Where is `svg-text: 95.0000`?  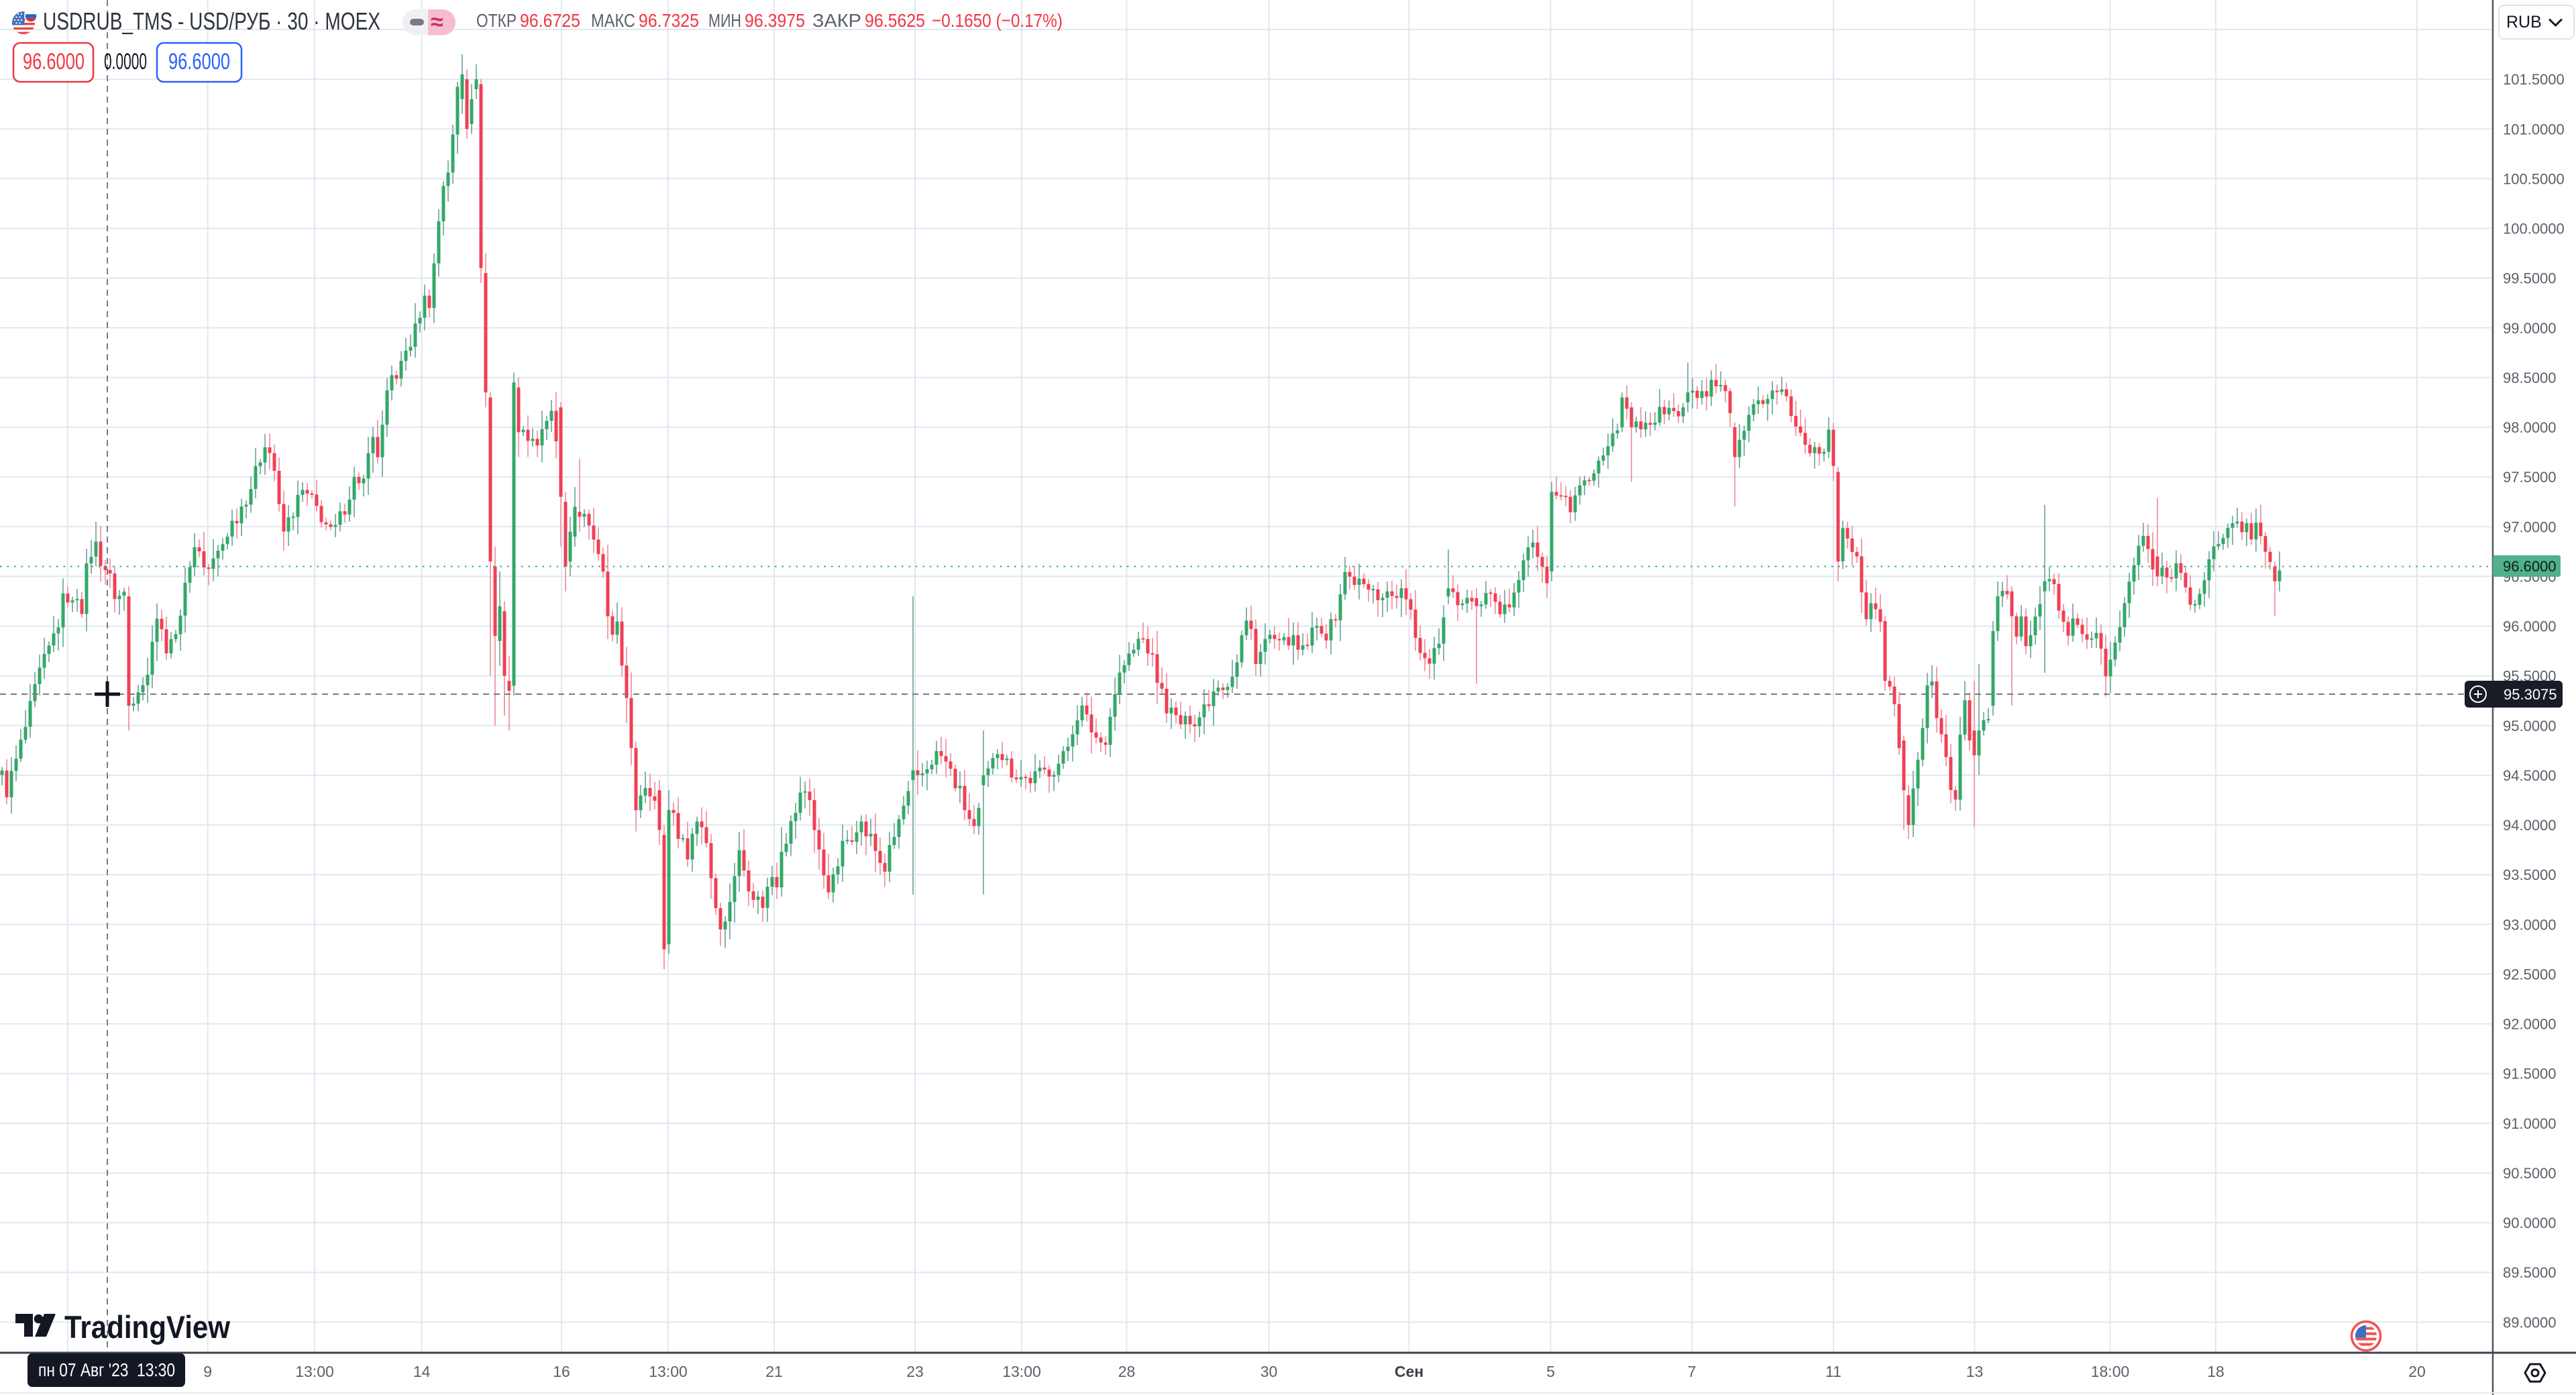
svg-text: 95.0000 is located at coordinates (2530, 726).